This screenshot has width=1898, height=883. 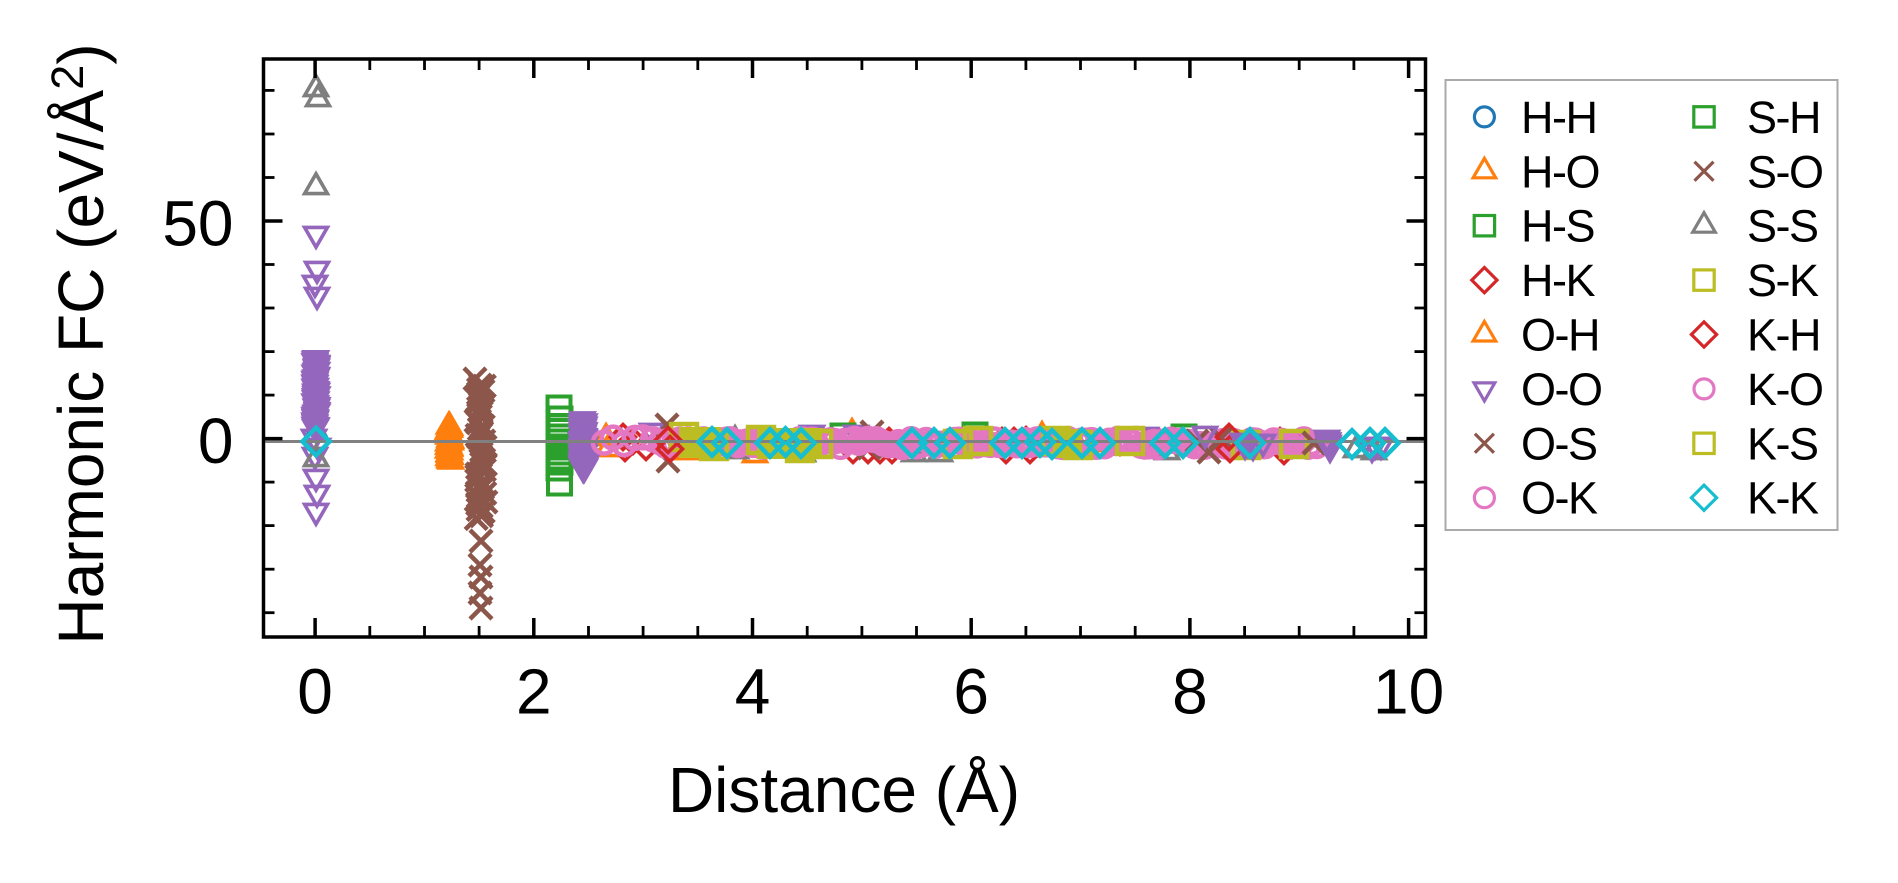 What do you see at coordinates (1782, 443) in the screenshot?
I see `svg-text: K-S` at bounding box center [1782, 443].